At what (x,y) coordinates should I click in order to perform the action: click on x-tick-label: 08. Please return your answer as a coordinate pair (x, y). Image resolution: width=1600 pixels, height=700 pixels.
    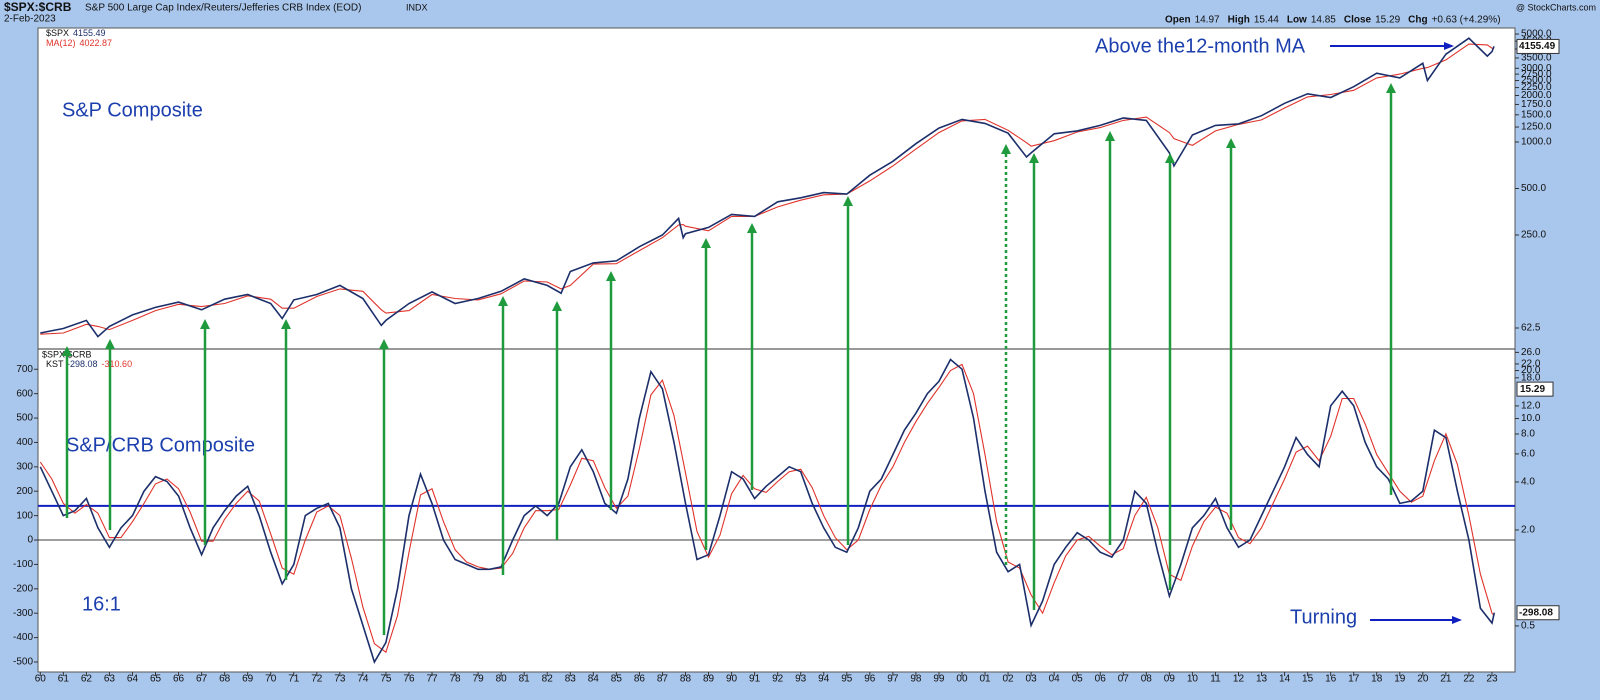
    Looking at the image, I should click on (1147, 679).